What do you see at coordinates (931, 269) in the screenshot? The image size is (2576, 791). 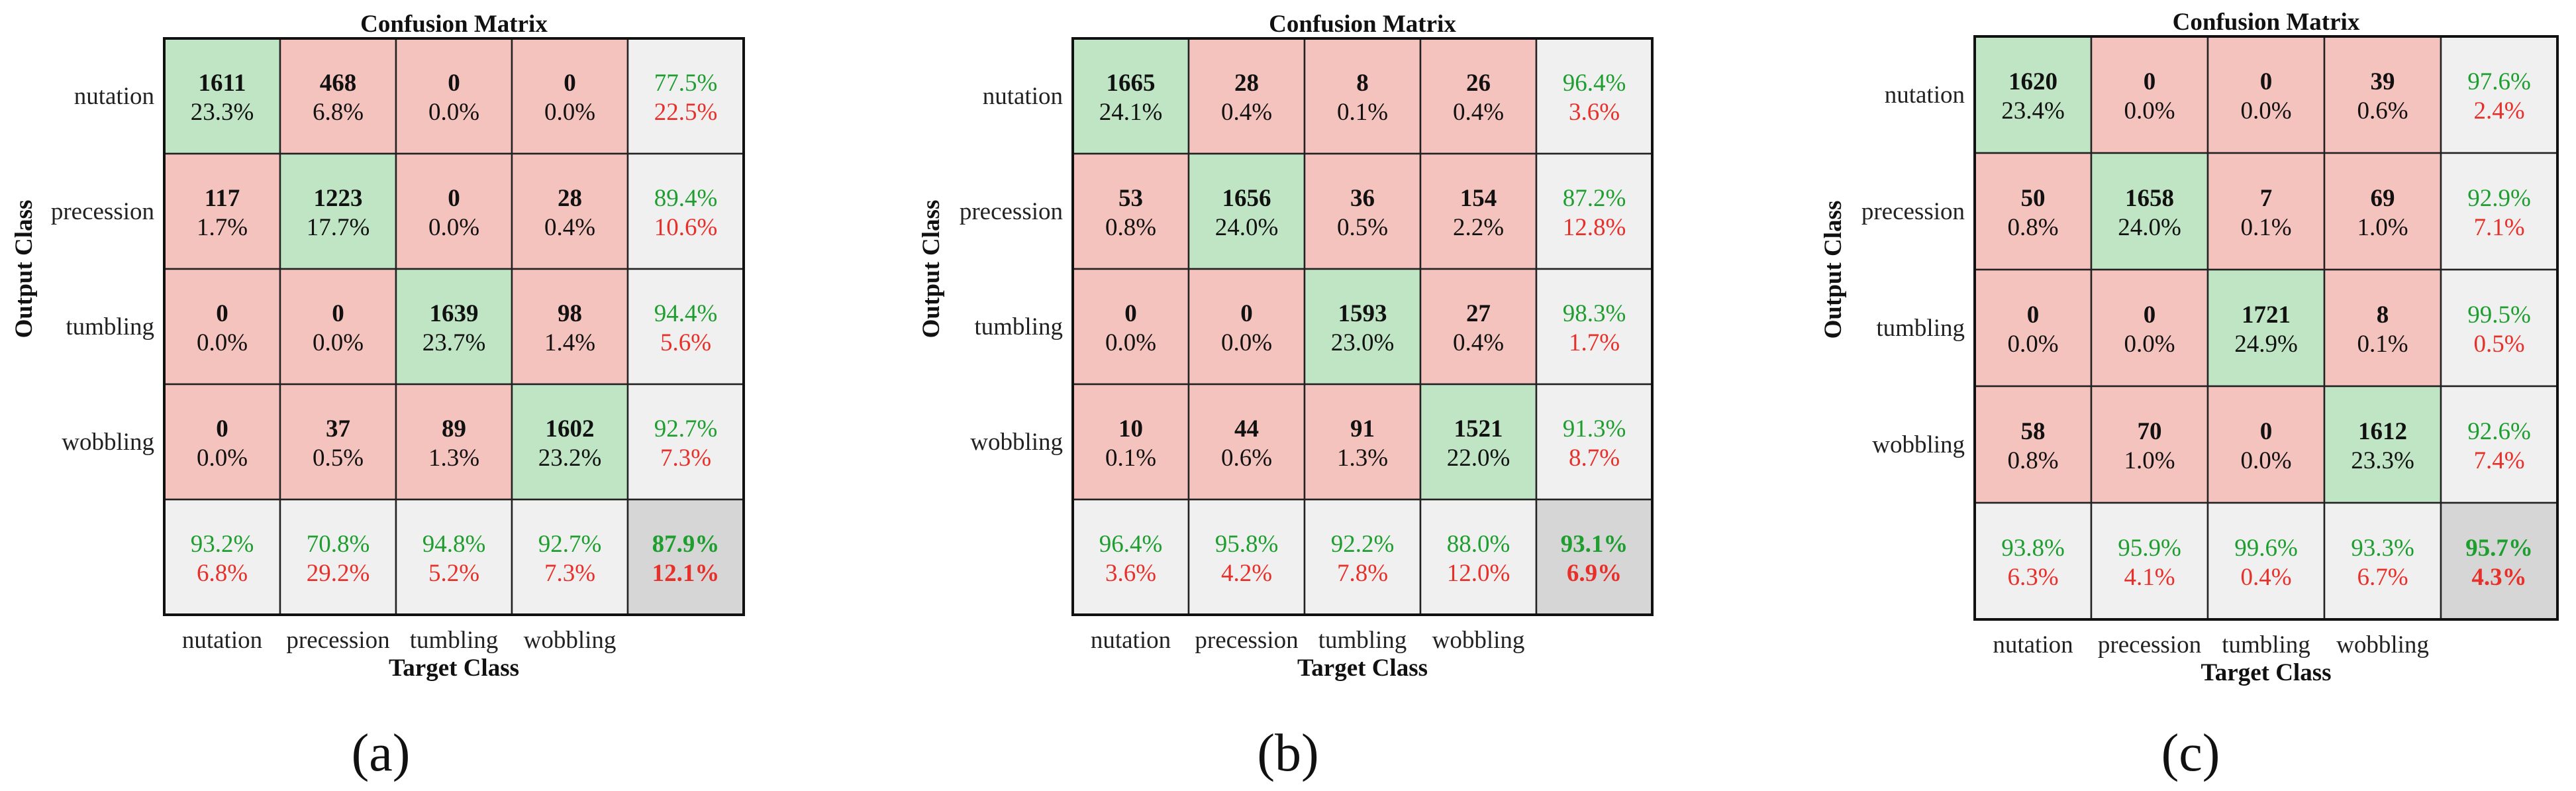 I see `y-axis-label: Output Class` at bounding box center [931, 269].